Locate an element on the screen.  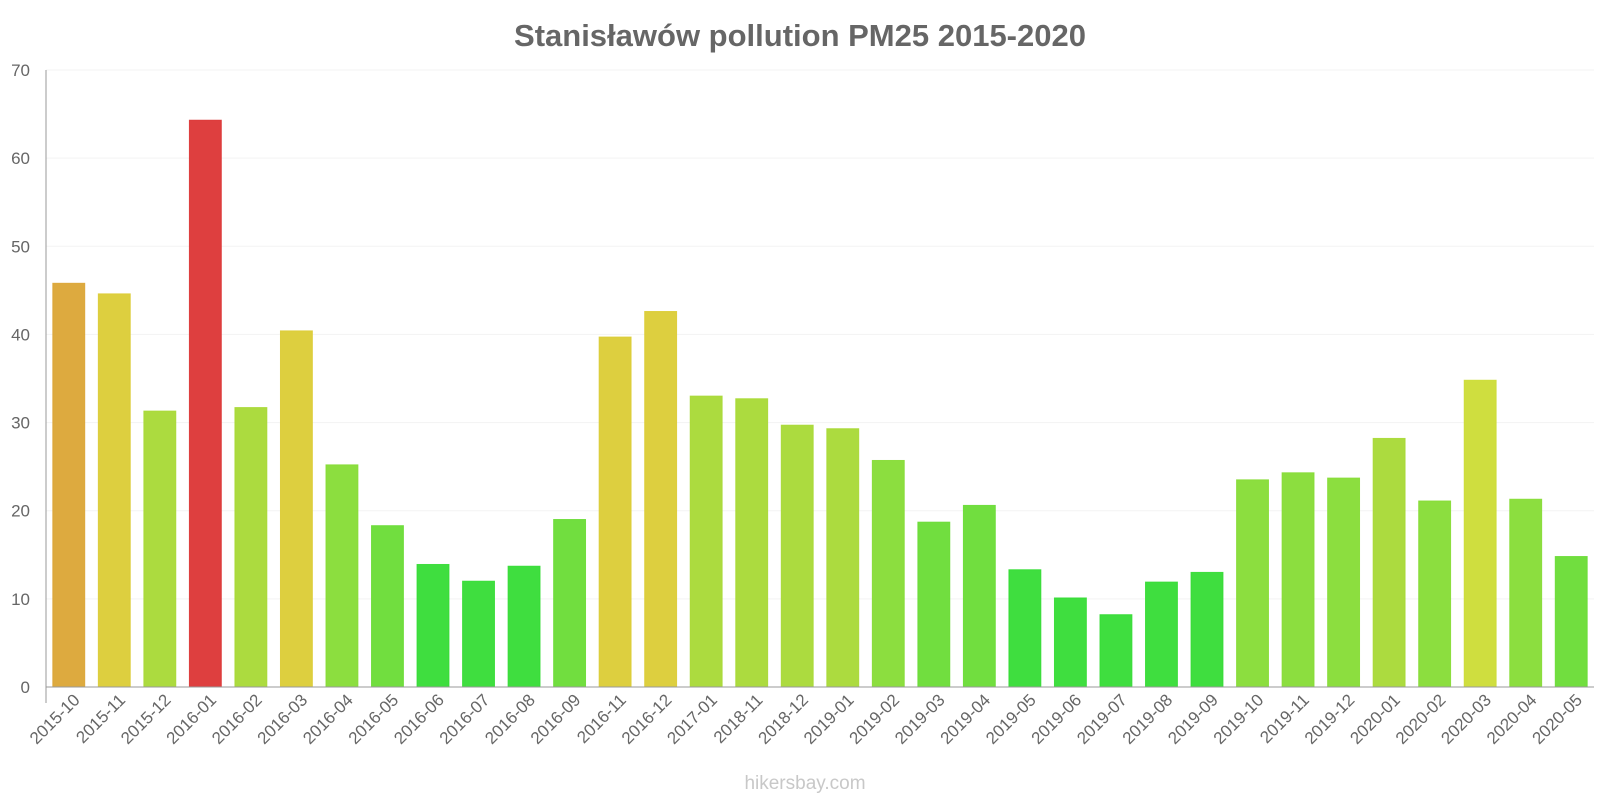
x-tick-label: 2016-09 is located at coordinates (556, 719).